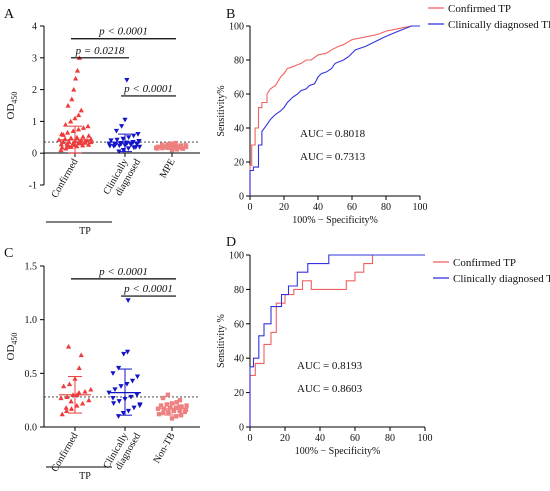 The image size is (550, 491). Describe the element at coordinates (221, 341) in the screenshot. I see `y-axis-label: Sensitivity %` at that location.